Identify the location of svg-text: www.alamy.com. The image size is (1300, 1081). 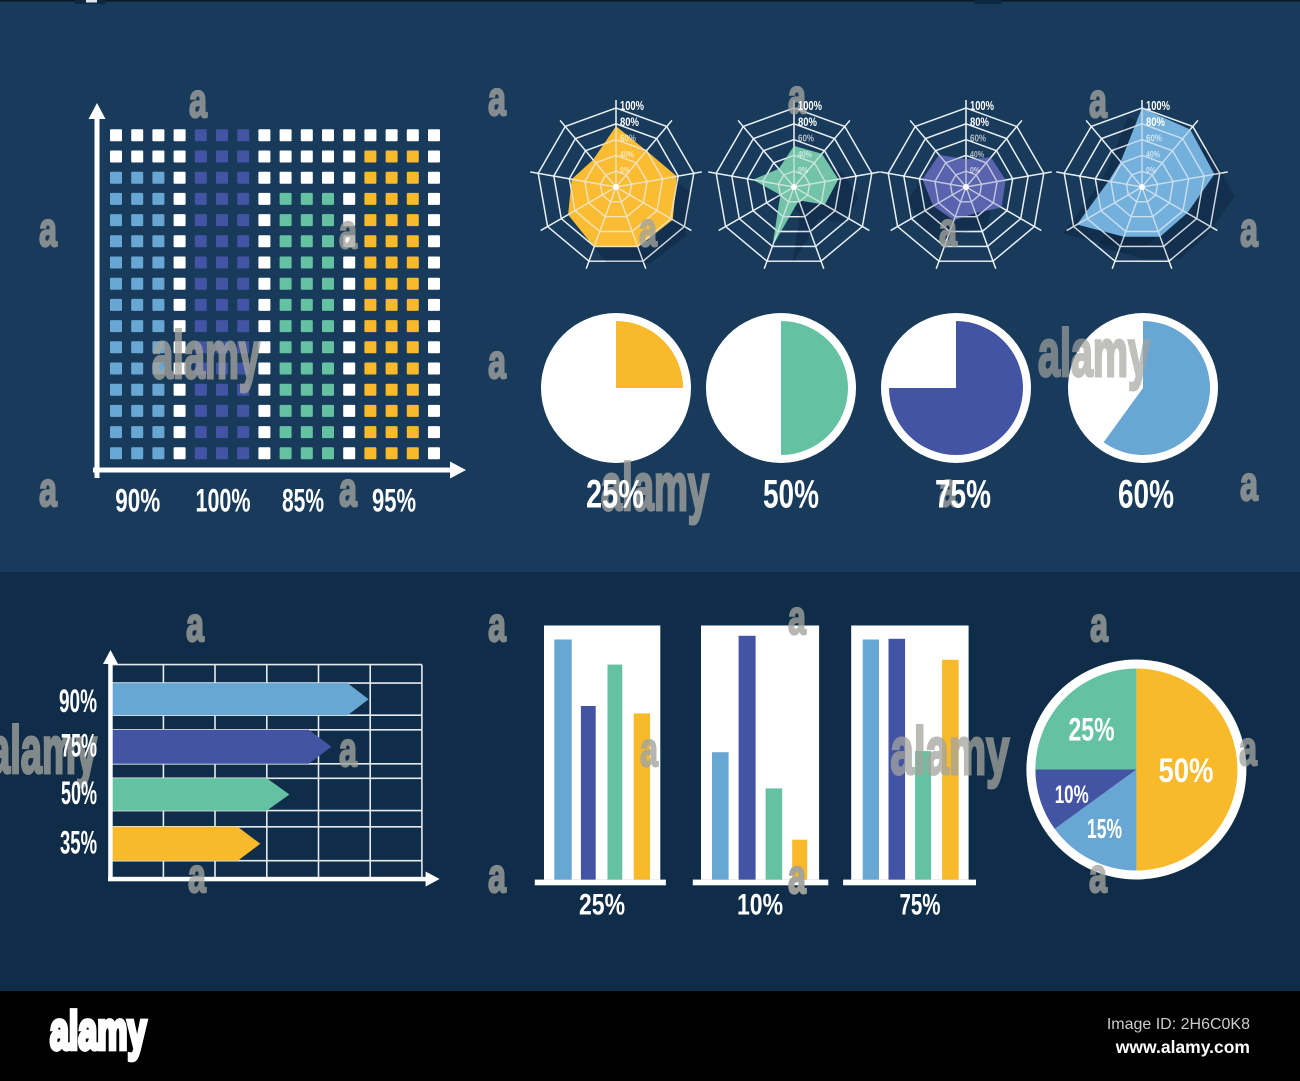
(1182, 1047).